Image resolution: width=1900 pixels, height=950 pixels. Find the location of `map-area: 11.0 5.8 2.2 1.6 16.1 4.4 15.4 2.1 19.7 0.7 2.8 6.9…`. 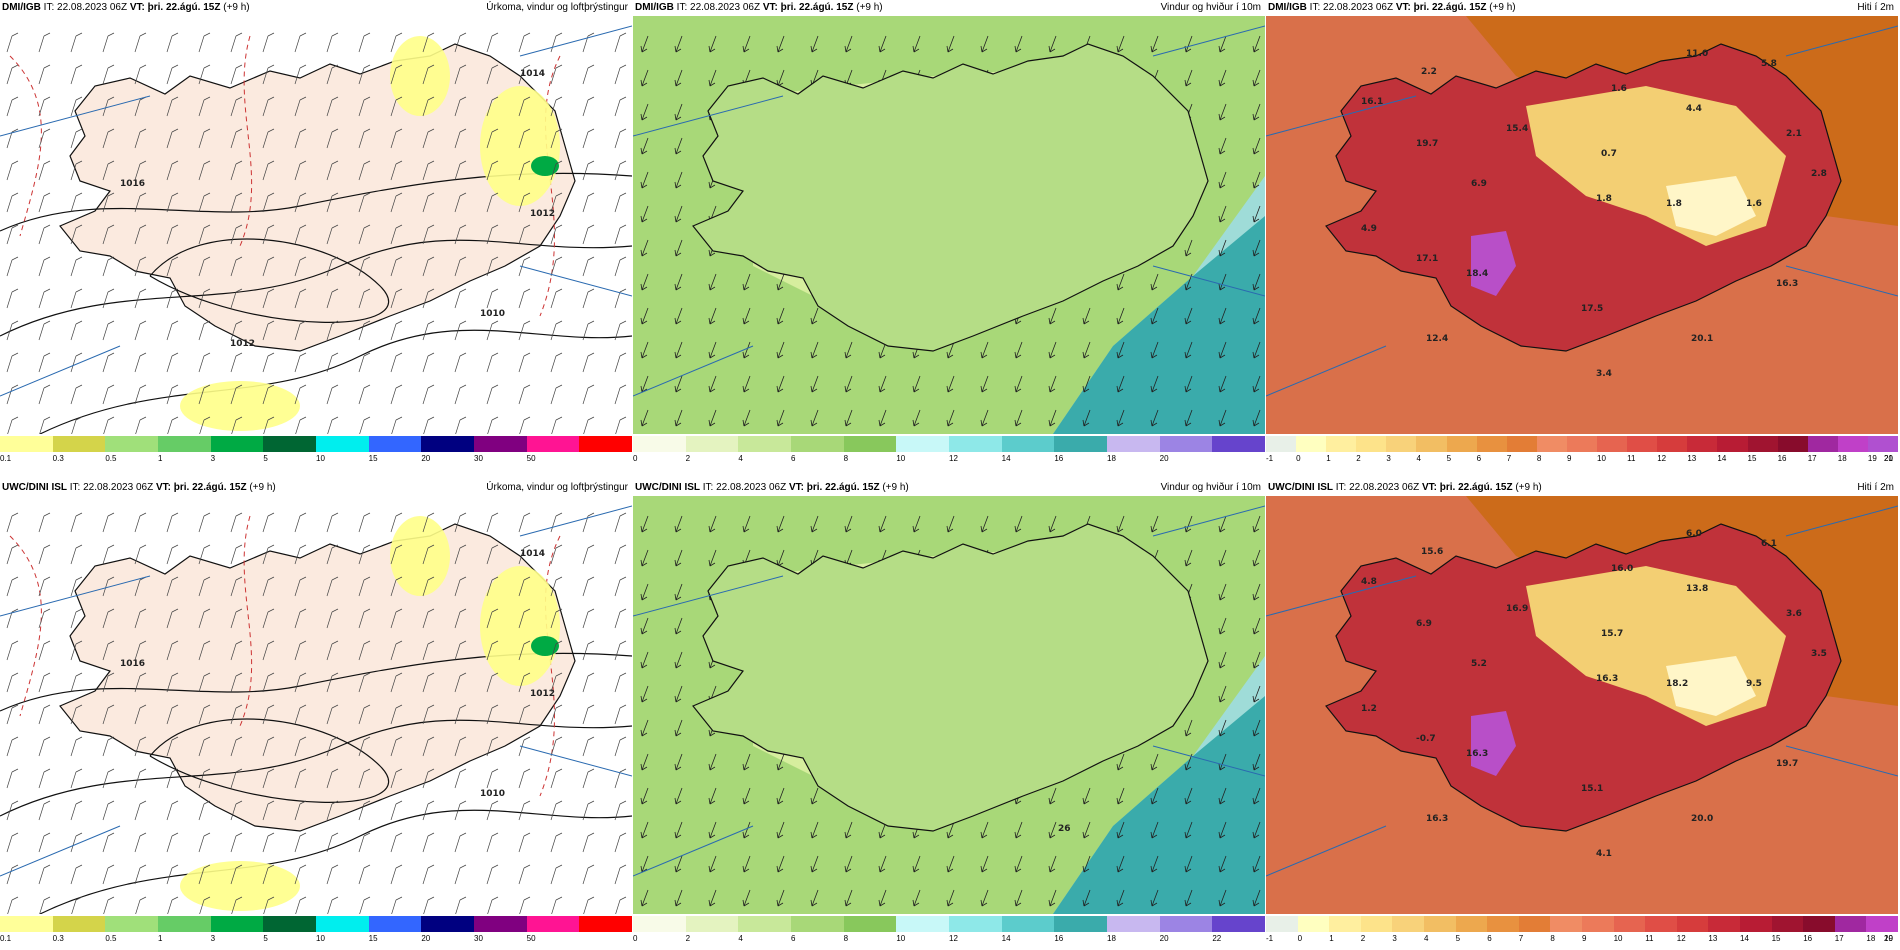

map-area: 11.0 5.8 2.2 1.6 16.1 4.4 15.4 2.1 19.7 0.7 2.8 6.9… is located at coordinates (1582, 225).